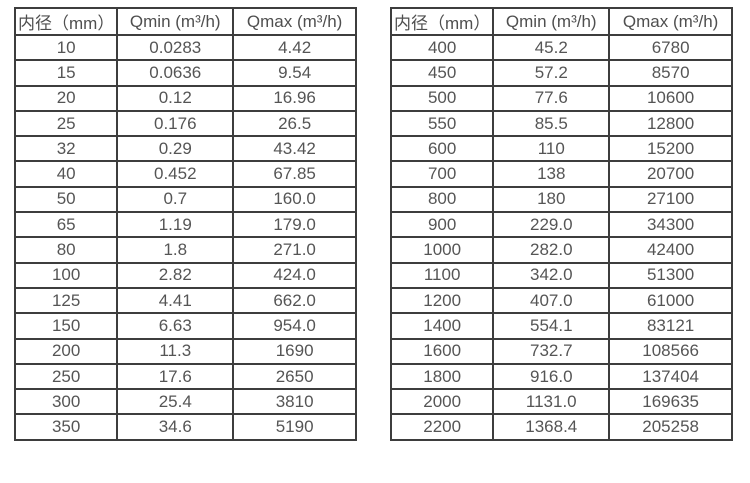  Describe the element at coordinates (66, 47) in the screenshot. I see `table-cell: 10` at that location.